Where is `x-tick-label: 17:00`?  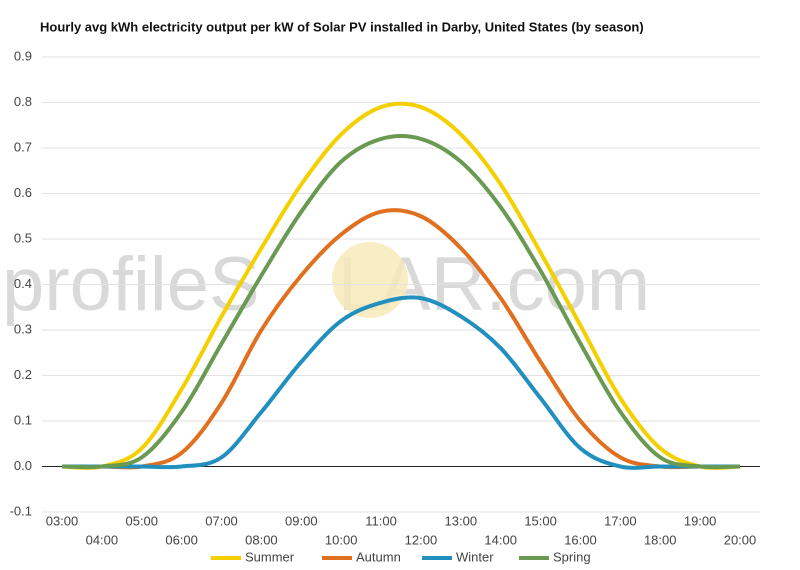 x-tick-label: 17:00 is located at coordinates (620, 520).